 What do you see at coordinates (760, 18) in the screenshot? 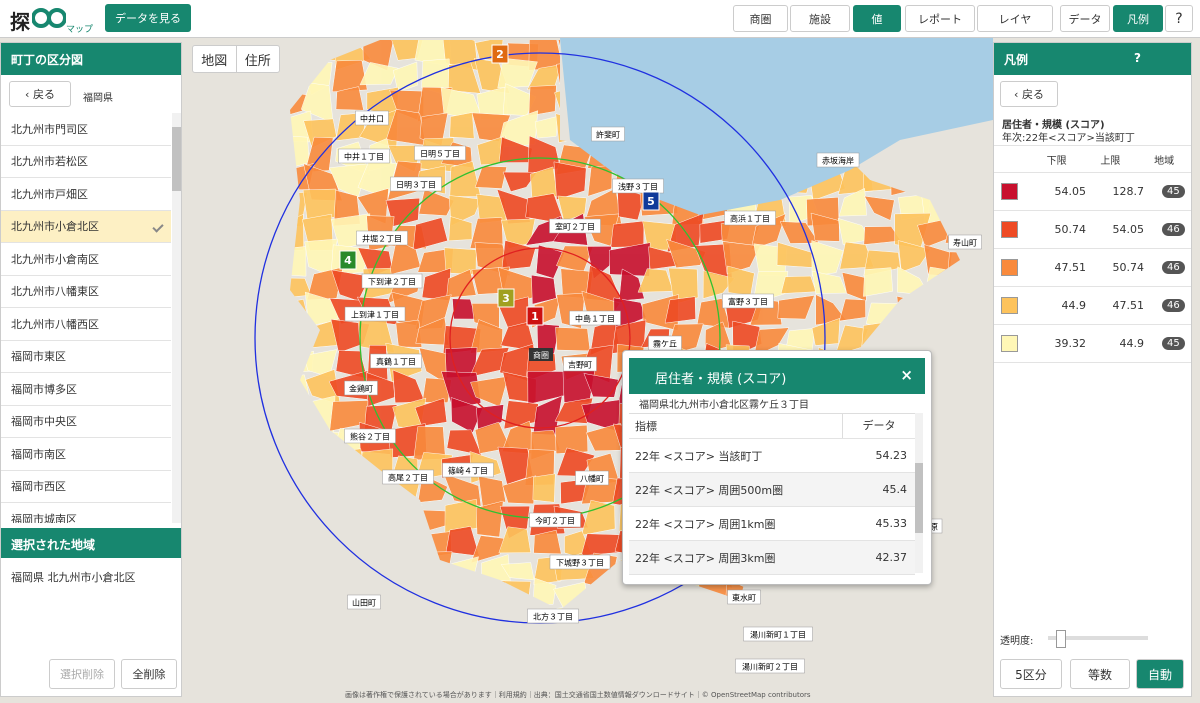
I see `nav-button: 商圏` at bounding box center [760, 18].